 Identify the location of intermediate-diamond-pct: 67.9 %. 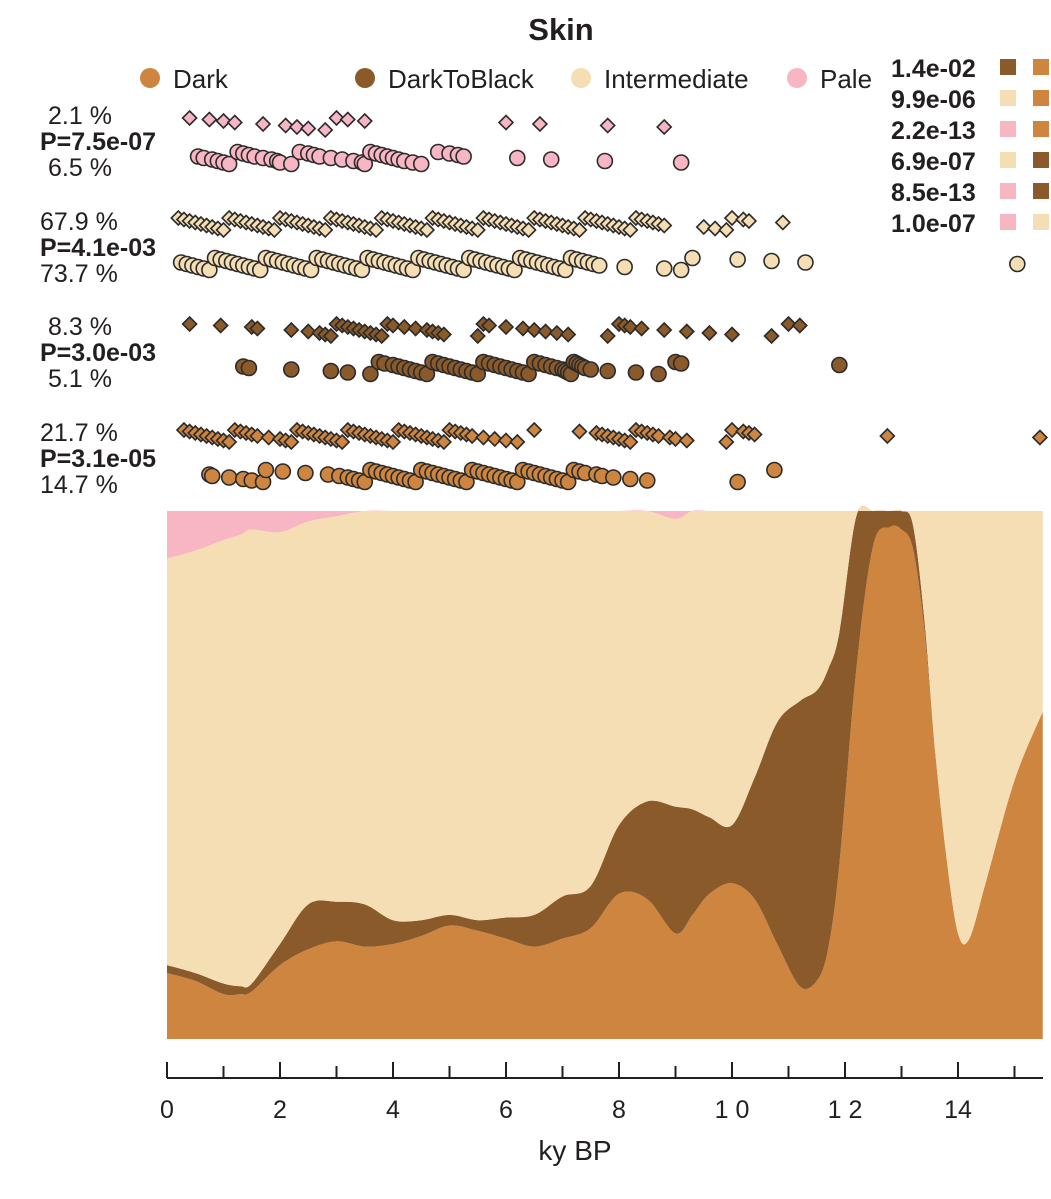
(79, 222).